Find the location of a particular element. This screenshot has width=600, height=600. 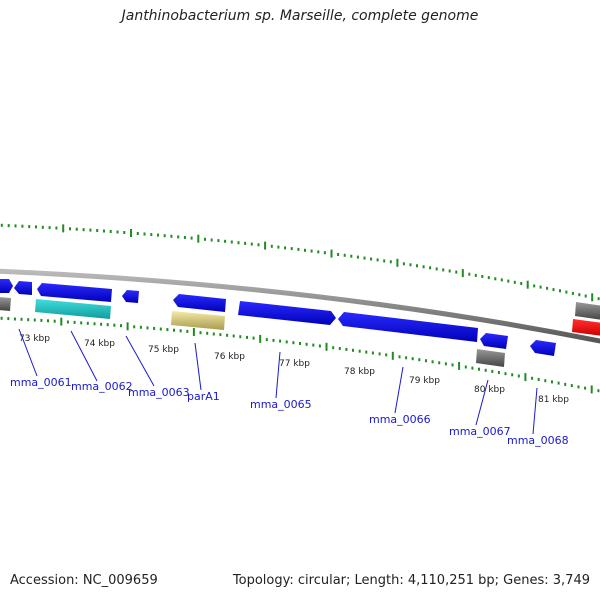

gene-label-mma-0066: mma_0066 is located at coordinates (400, 419).